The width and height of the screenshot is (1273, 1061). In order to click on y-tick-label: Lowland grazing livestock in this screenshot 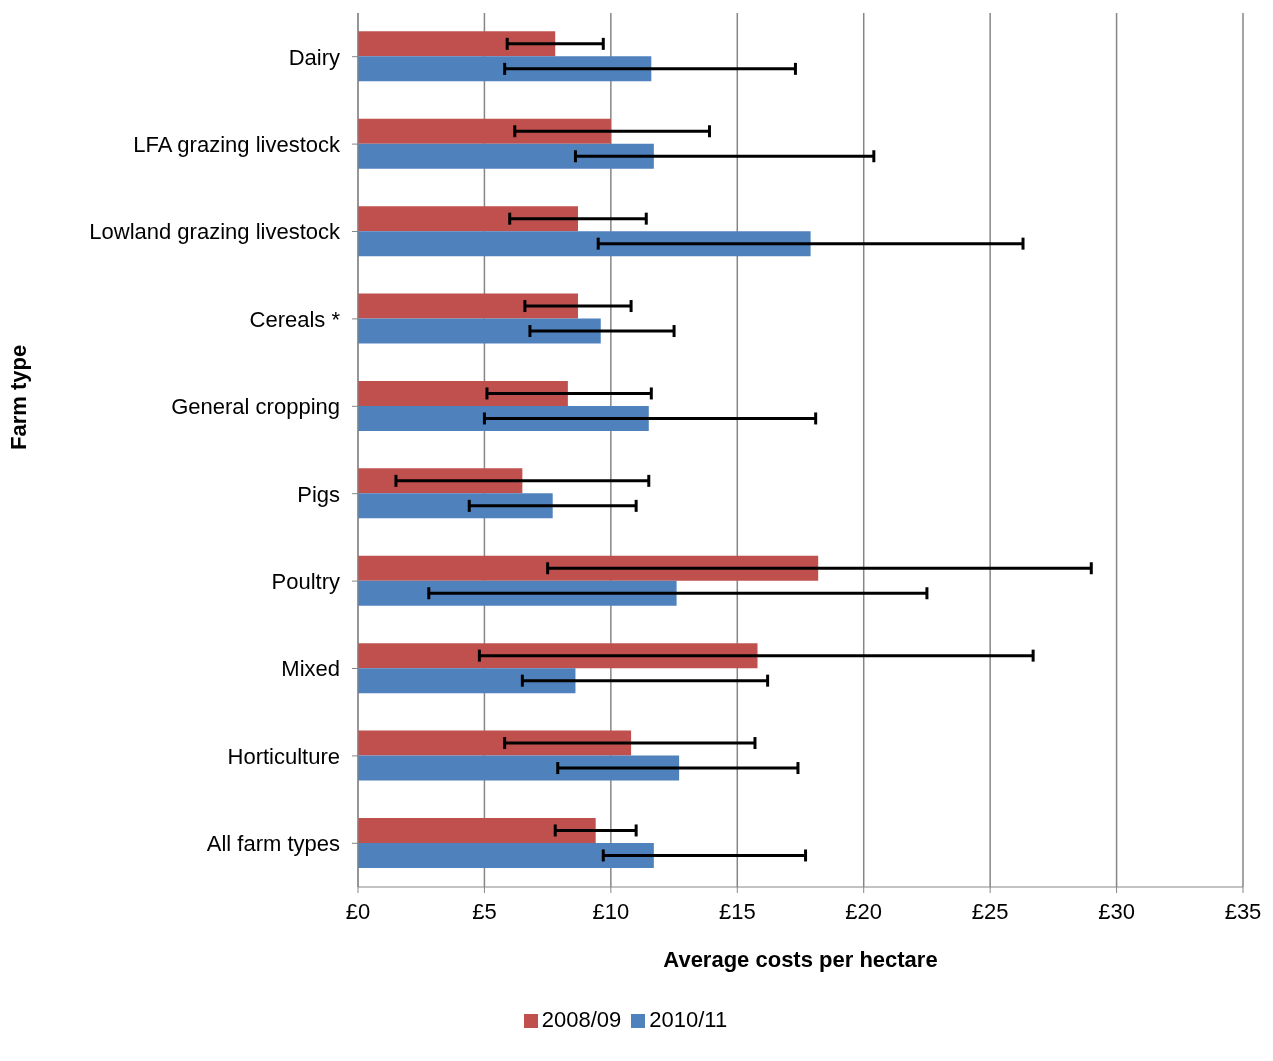, I will do `click(215, 232)`.